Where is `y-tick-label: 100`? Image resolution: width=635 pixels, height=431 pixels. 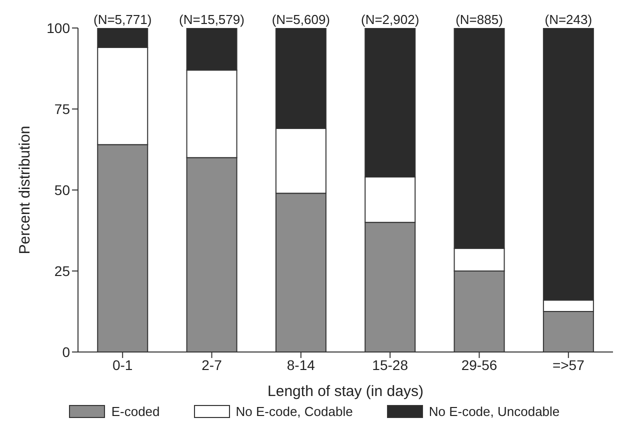 y-tick-label: 100 is located at coordinates (58, 28).